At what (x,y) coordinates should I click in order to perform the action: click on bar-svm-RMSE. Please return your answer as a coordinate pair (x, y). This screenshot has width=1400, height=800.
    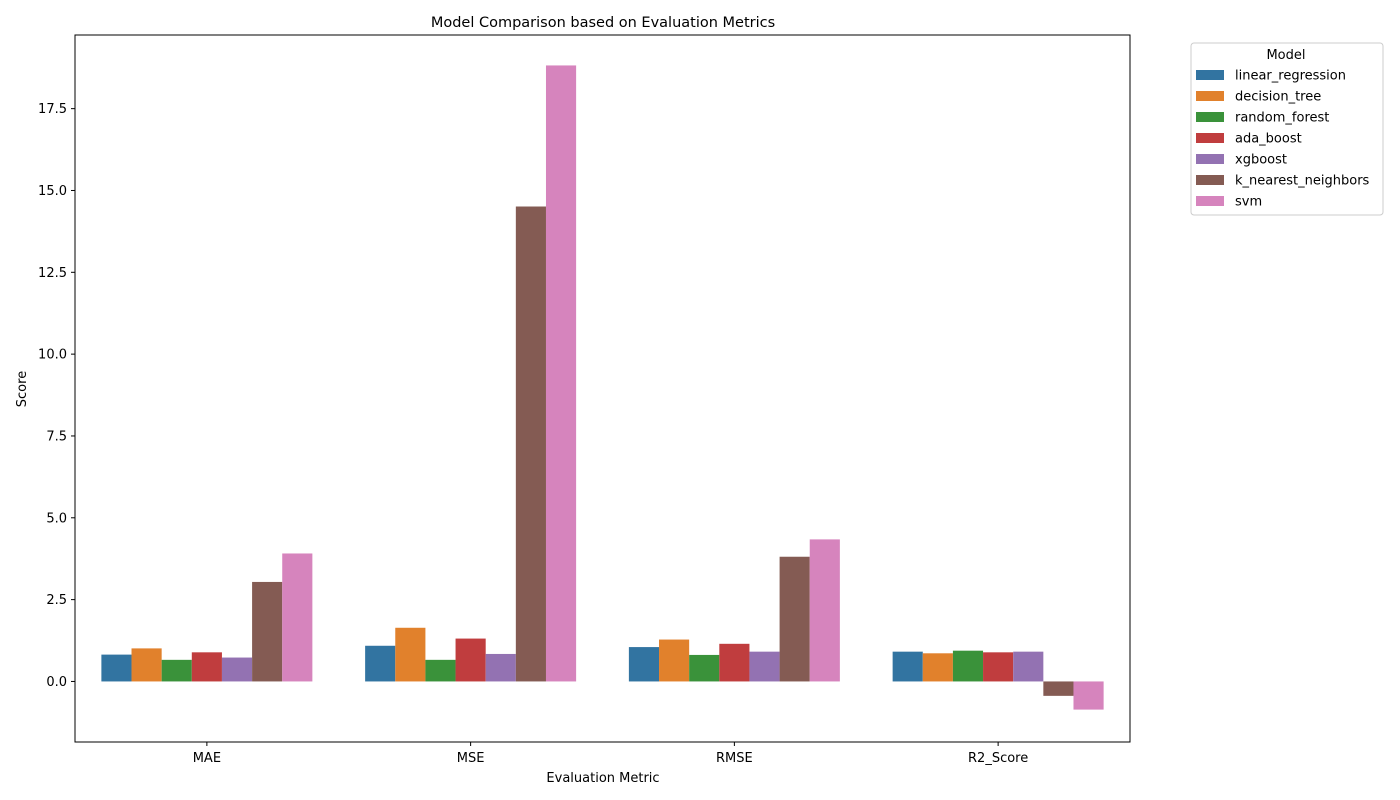
    Looking at the image, I should click on (824, 610).